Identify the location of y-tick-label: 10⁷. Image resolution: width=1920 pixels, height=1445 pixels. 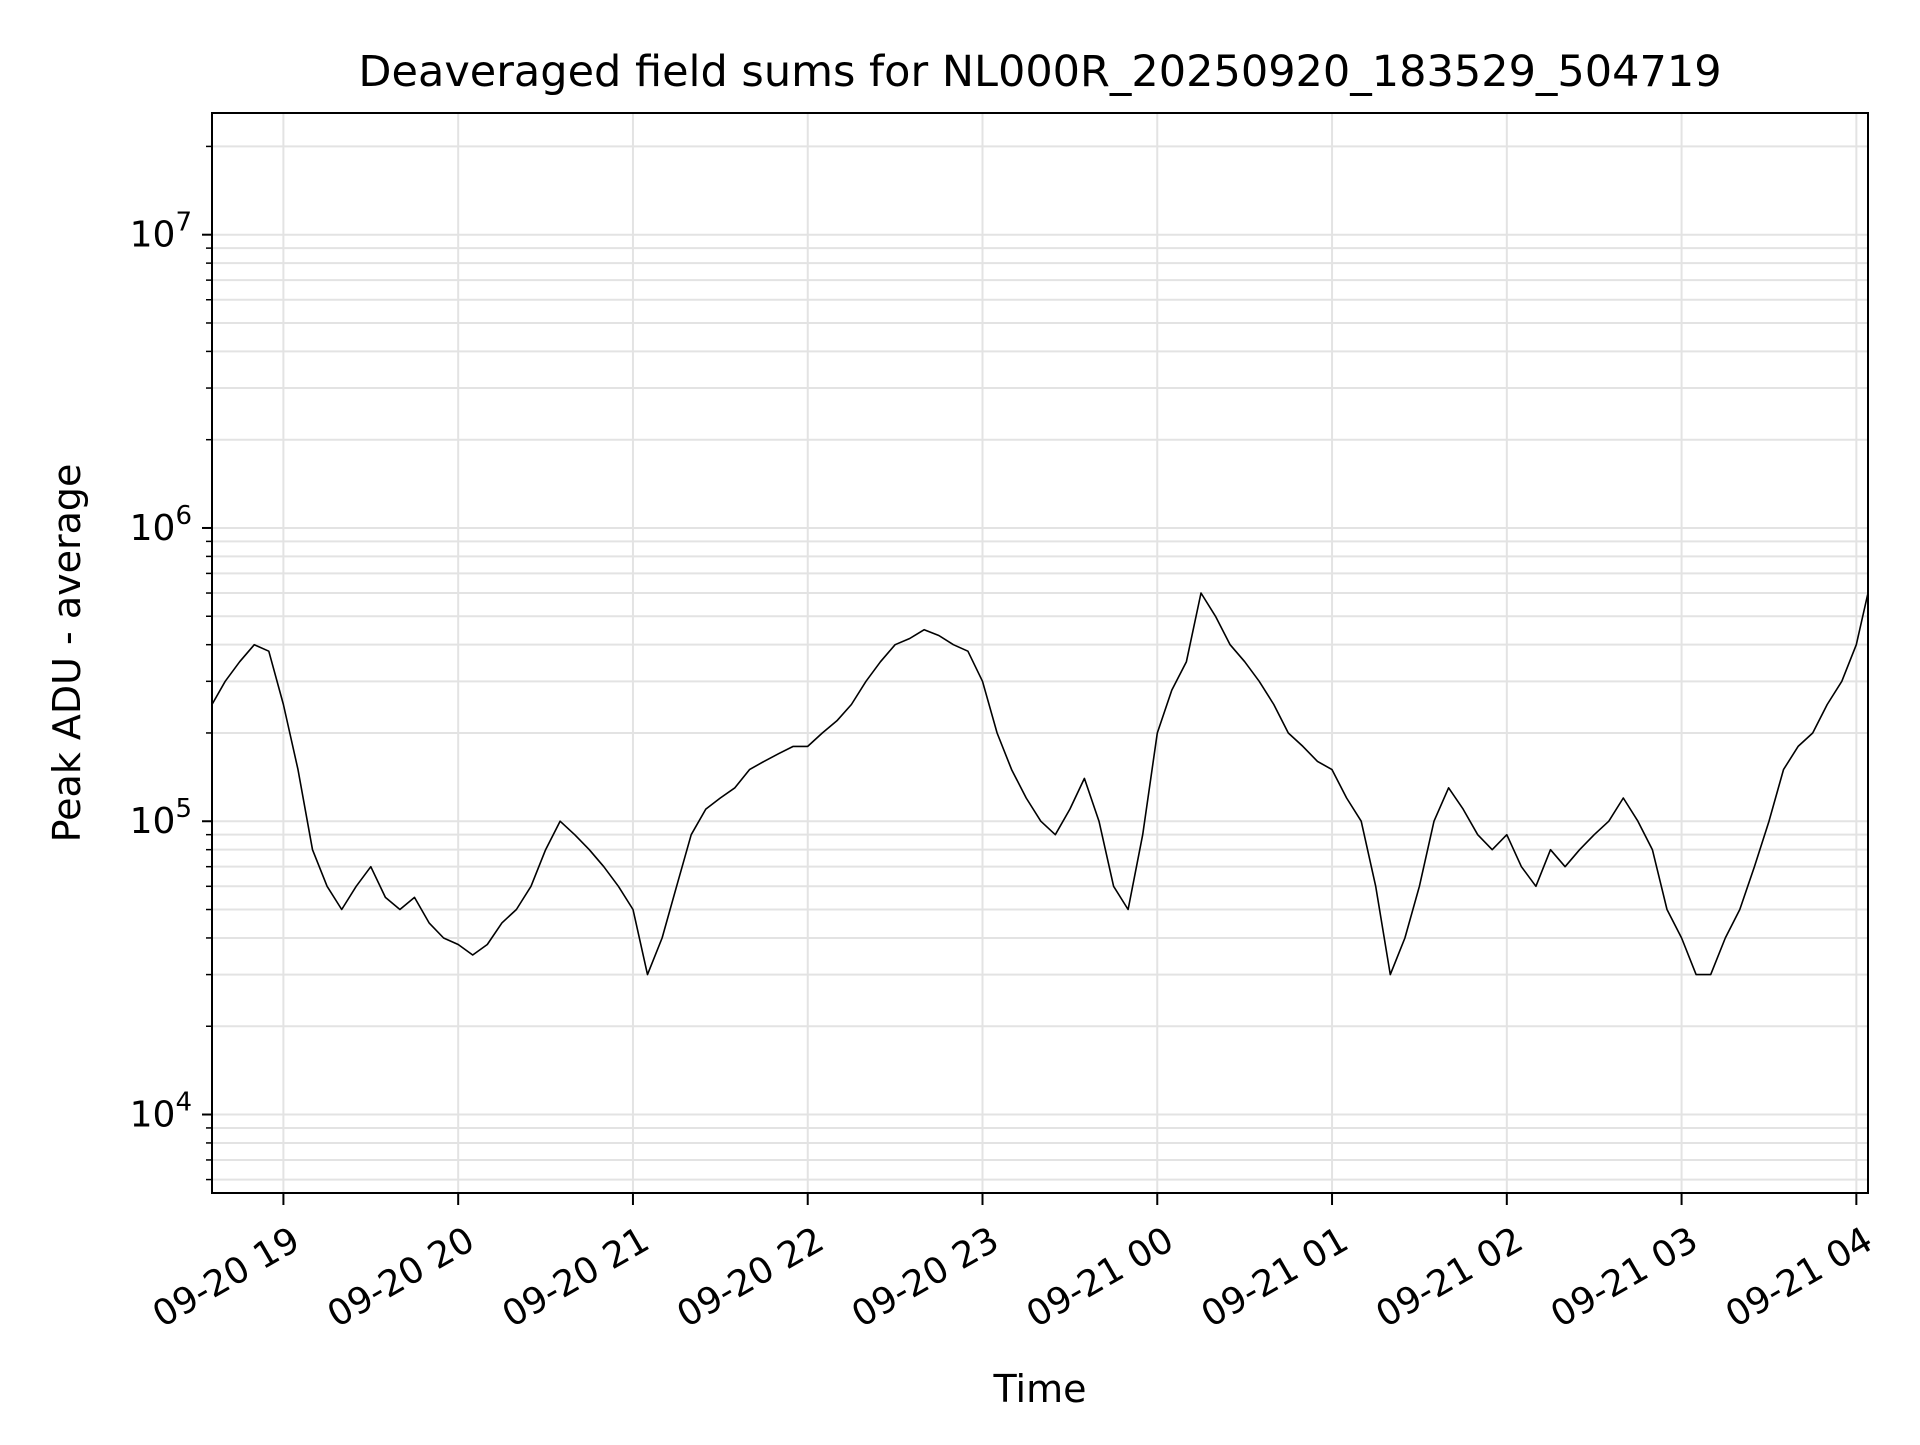
(161, 232).